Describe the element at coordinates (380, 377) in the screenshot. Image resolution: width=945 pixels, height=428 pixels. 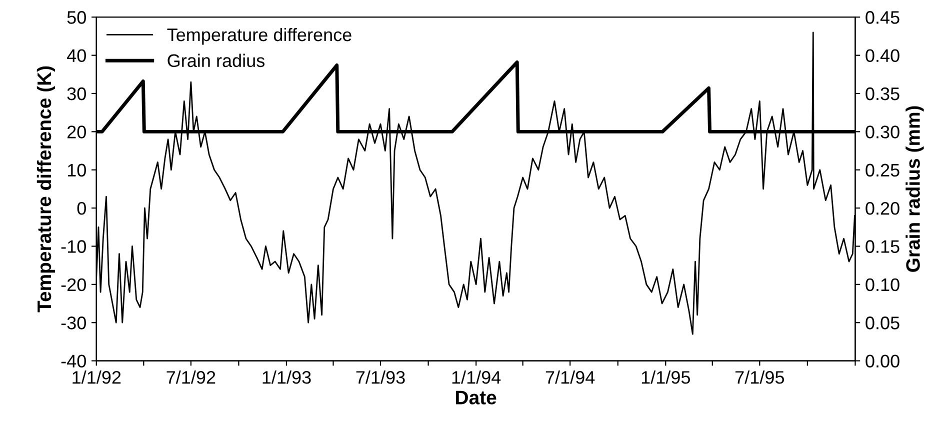
I see `x-tick-label: 7/1/93` at that location.